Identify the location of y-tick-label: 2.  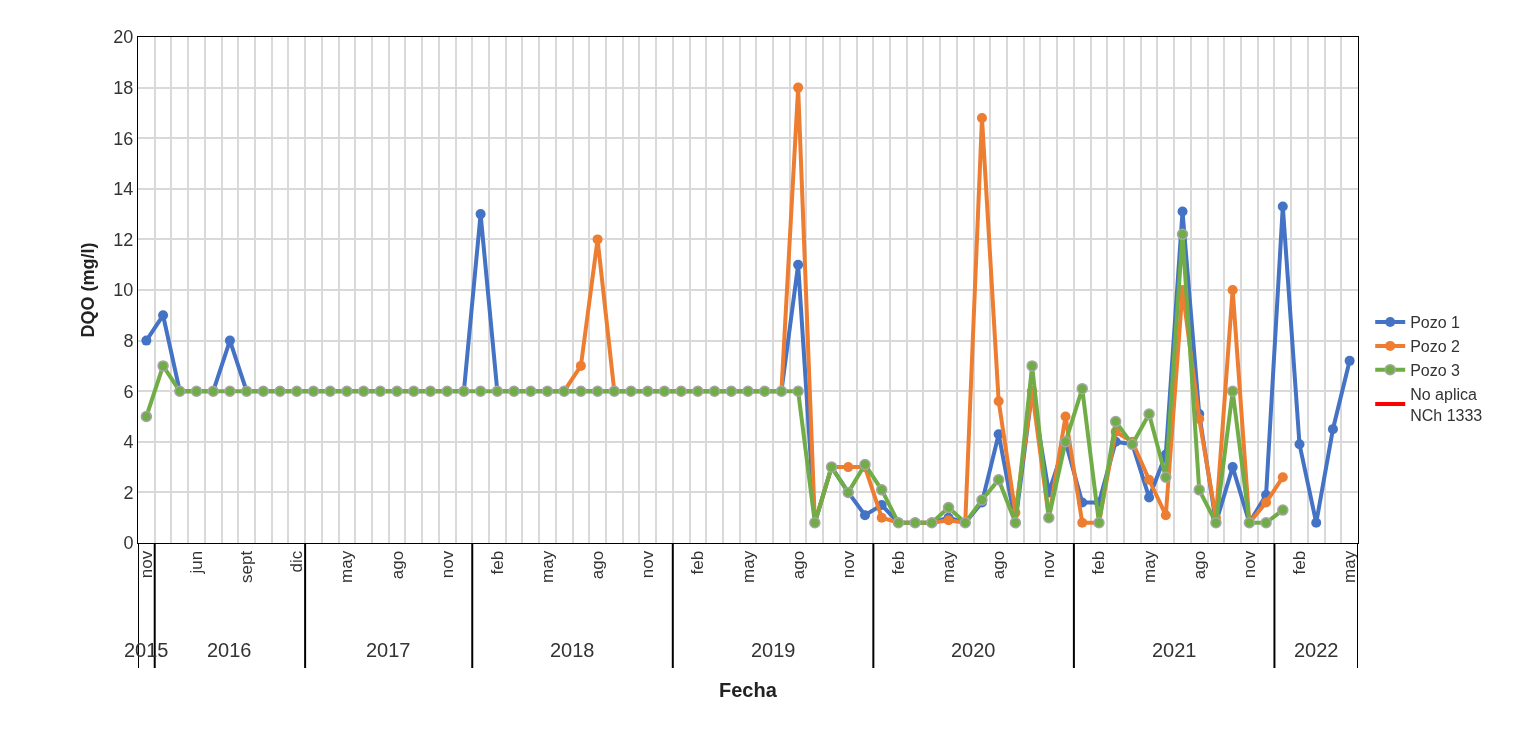
(128, 492).